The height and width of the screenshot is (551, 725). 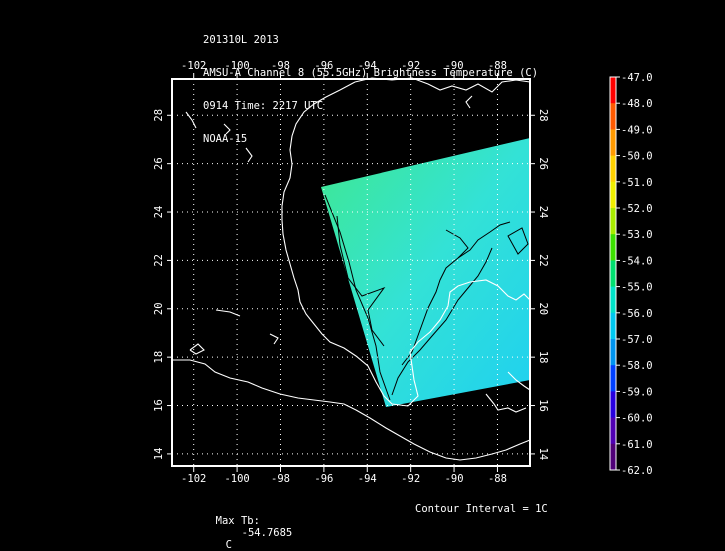 What do you see at coordinates (236, 66) in the screenshot?
I see `lon-label-top: -100` at bounding box center [236, 66].